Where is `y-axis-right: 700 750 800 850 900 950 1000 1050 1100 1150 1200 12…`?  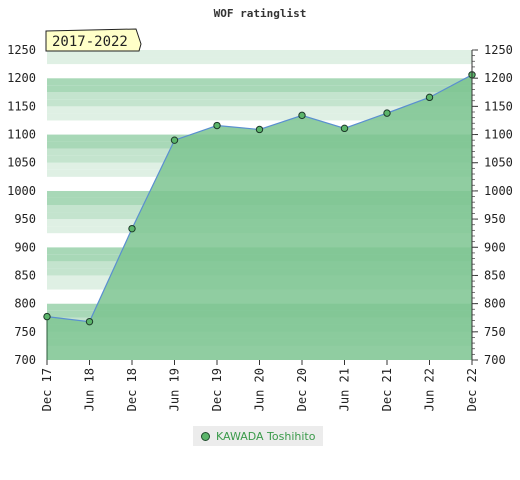
y-axis-right: 700 750 800 850 900 950 1000 1050 1100 1150 1200 12… is located at coordinates (492, 205).